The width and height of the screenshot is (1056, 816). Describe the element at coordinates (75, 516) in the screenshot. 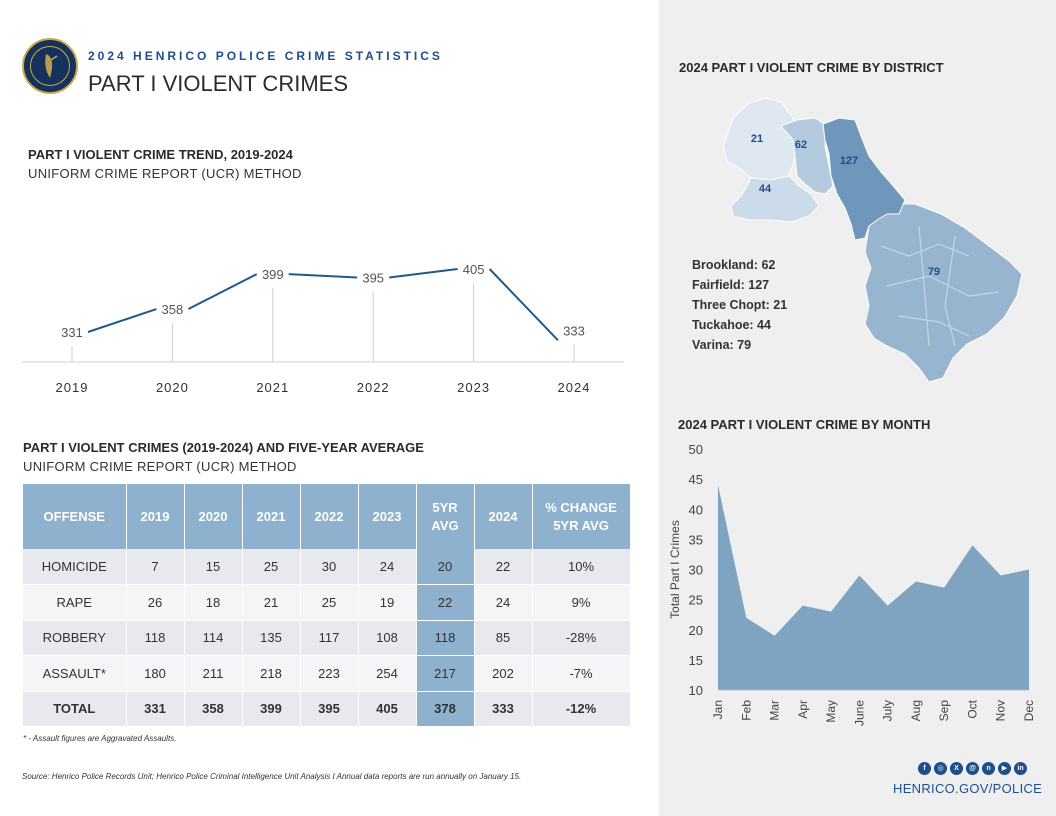

I see `col-header-offense: OFFENSE` at that location.